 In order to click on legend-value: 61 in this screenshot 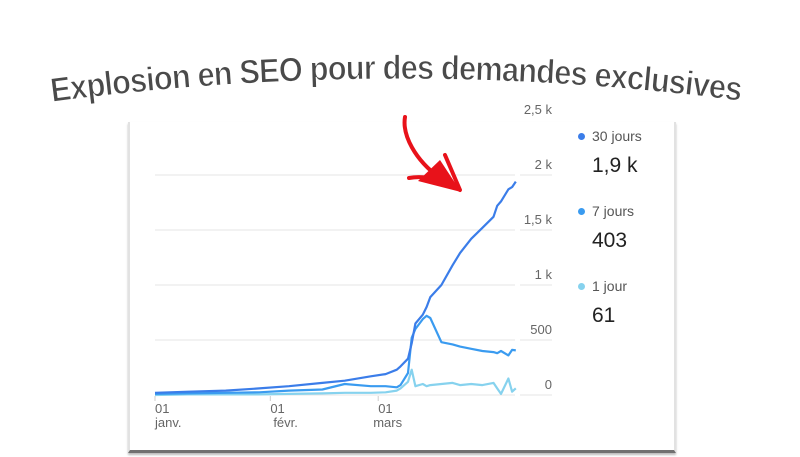, I will do `click(604, 315)`.